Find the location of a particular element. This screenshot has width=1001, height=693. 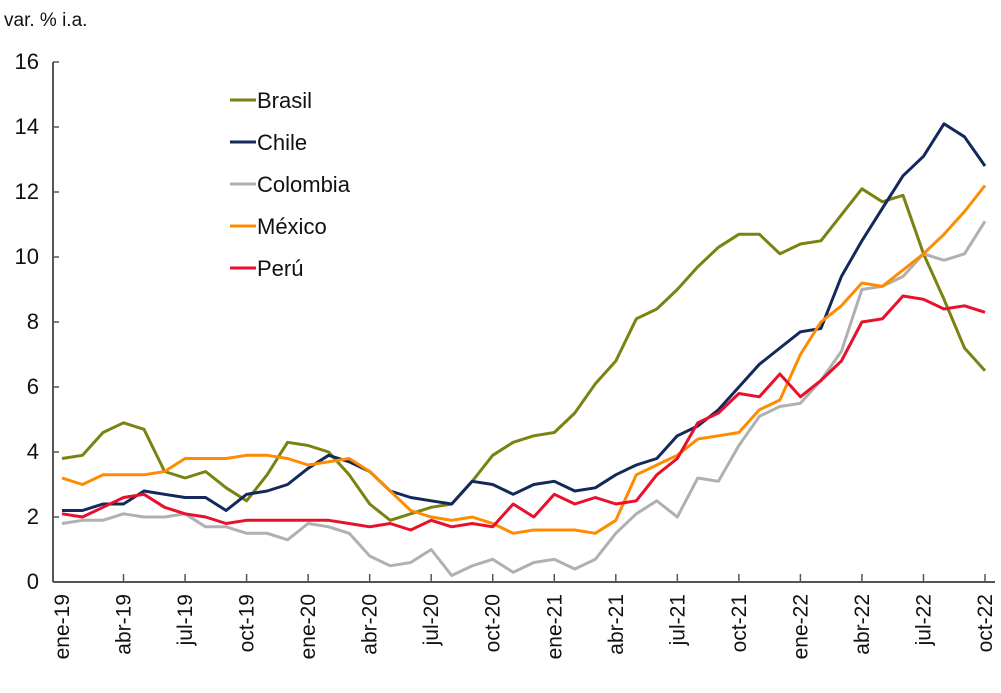

x-tick-label: abr-19 is located at coordinates (124, 624).